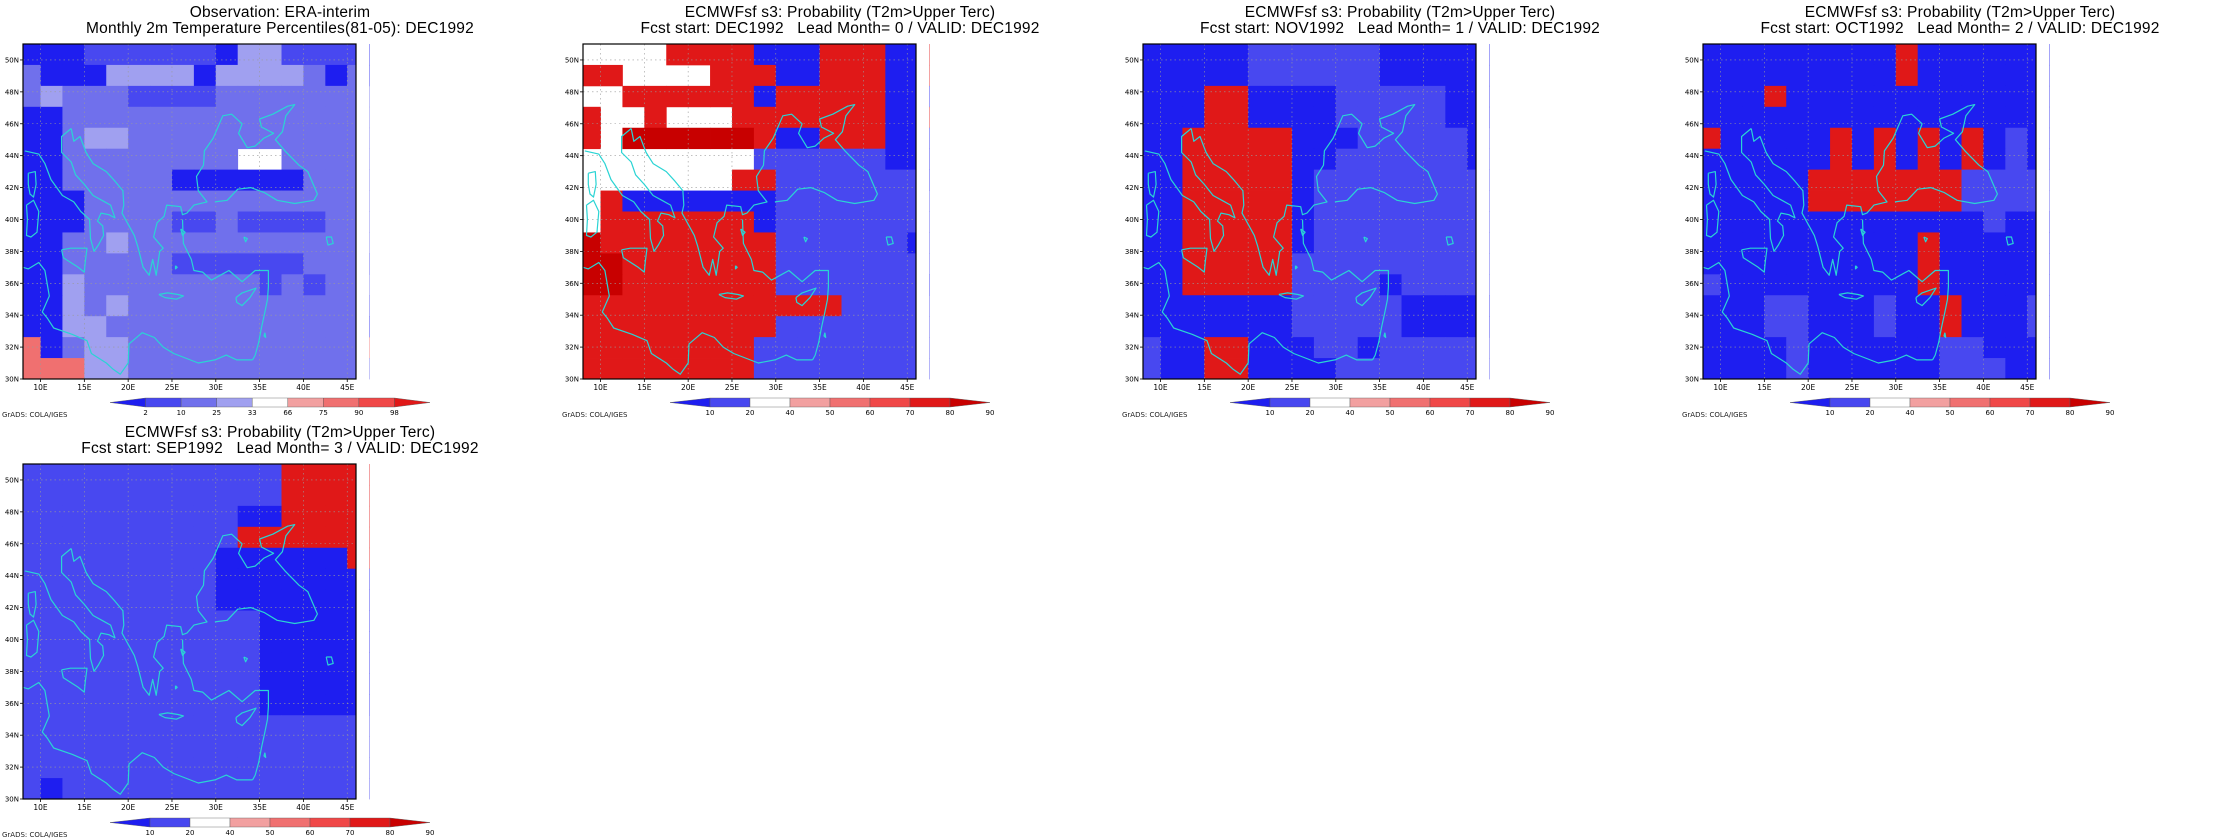 Image resolution: width=2240 pixels, height=840 pixels. I want to click on probability-cells, so click(1876, 212).